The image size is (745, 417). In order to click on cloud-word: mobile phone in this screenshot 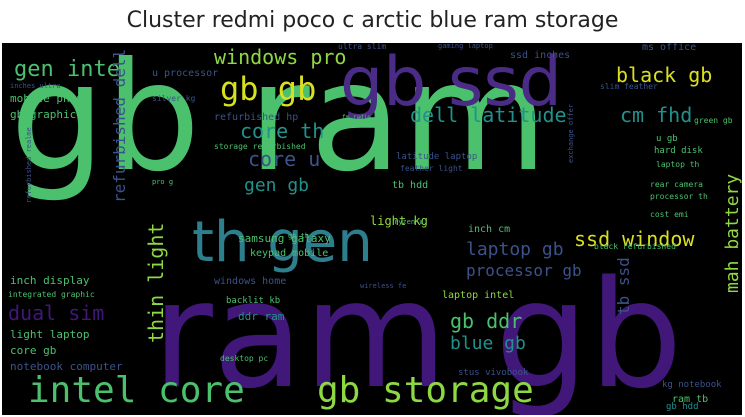, I will do `click(50, 98)`.